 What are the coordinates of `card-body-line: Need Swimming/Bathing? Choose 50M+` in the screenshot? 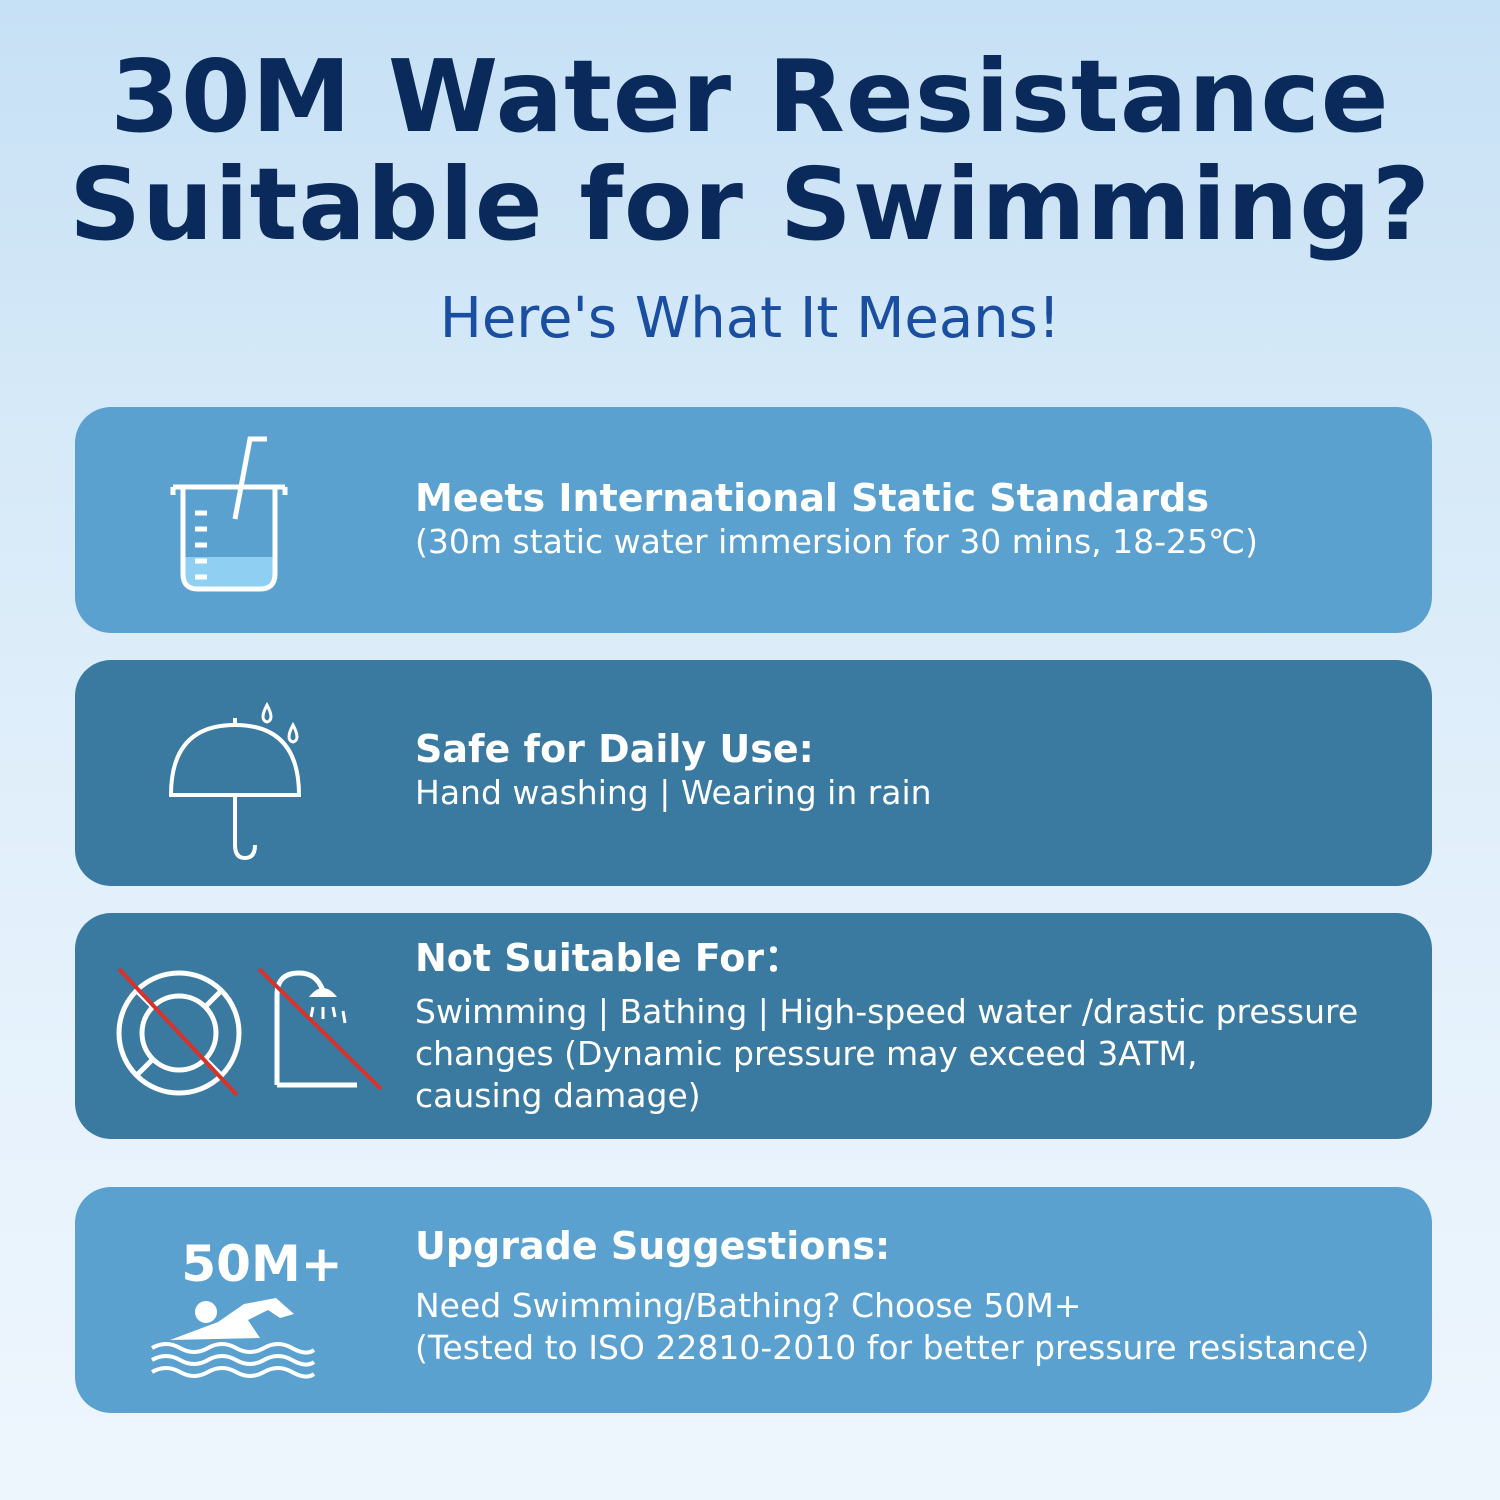 It's located at (748, 1305).